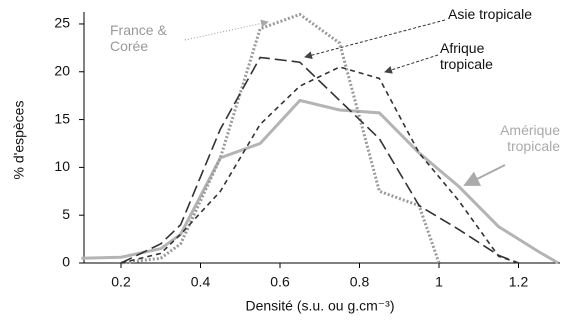  I want to click on y-tick-label: 0, so click(66, 262).